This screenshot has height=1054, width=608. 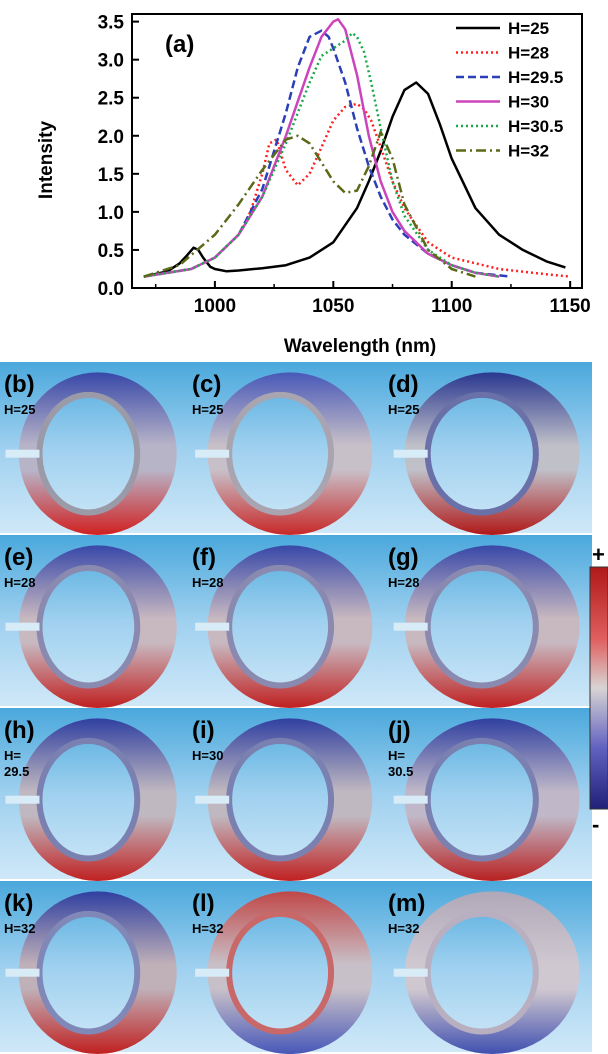 I want to click on panel-letter: (g), so click(x=403, y=557).